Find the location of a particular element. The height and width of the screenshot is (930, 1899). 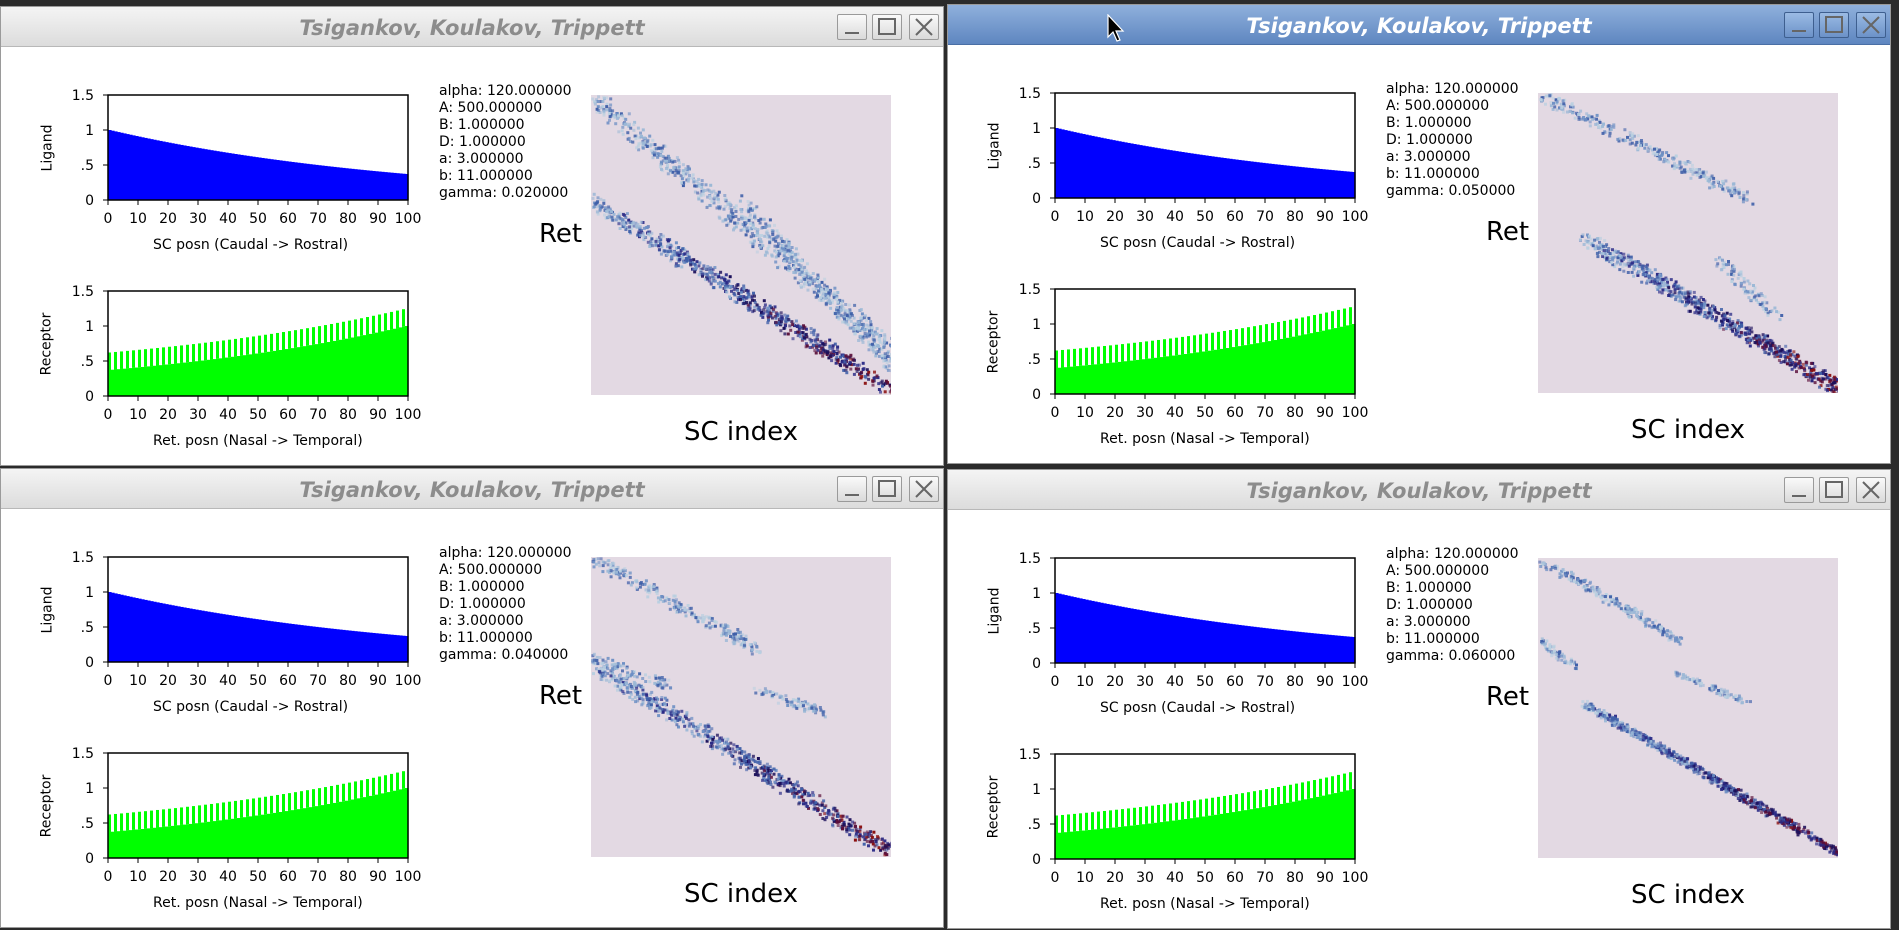

parameter-line: b: 11.000000 is located at coordinates (486, 638).